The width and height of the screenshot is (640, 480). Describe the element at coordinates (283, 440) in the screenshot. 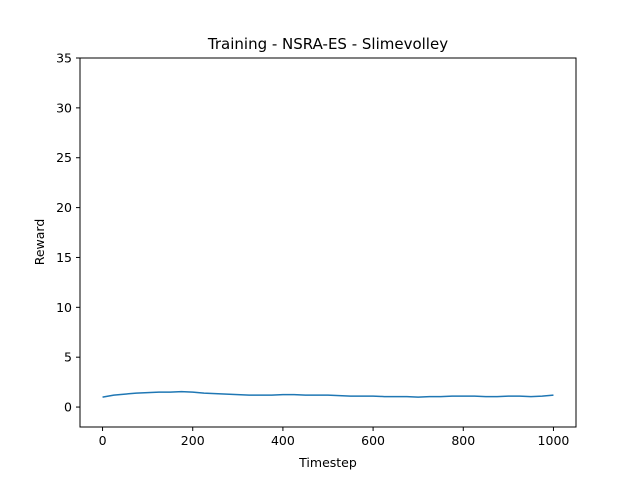

I see `x-tick-label: 400` at that location.